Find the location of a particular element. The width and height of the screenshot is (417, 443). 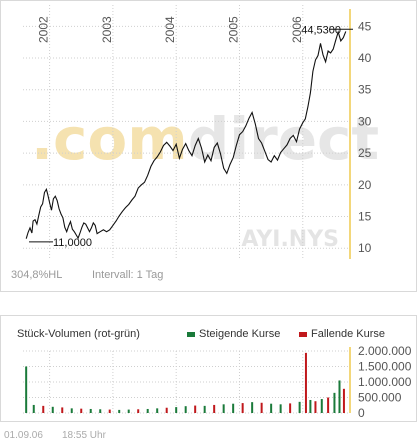

y-tick-label: 20 is located at coordinates (365, 185).